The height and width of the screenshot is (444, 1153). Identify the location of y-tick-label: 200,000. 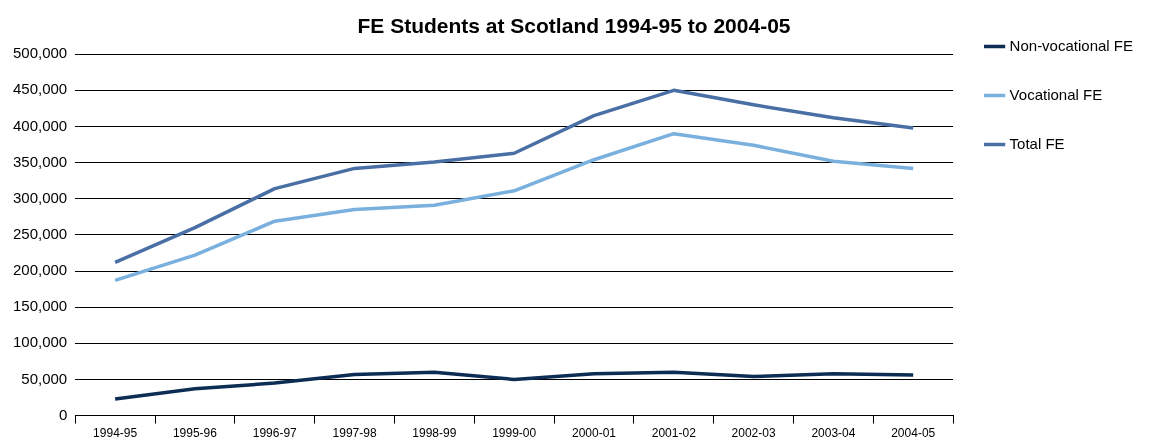
(40, 270).